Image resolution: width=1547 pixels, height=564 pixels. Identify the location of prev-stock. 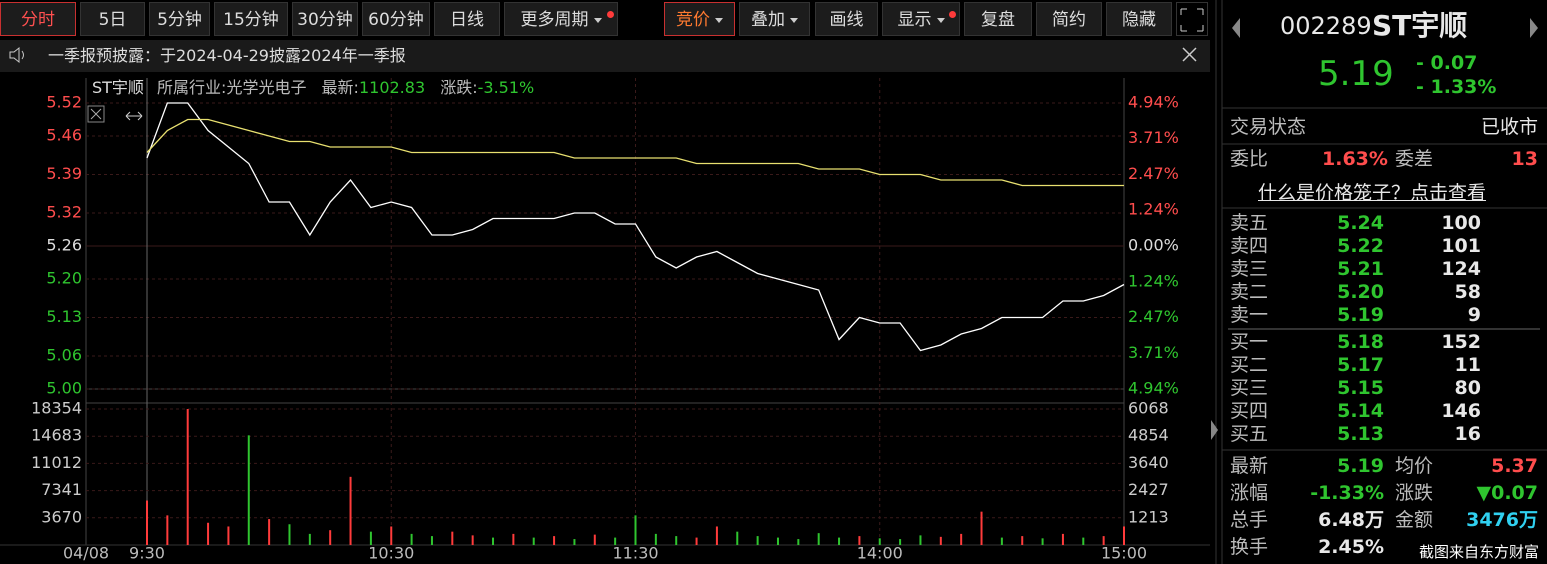
(1236, 28).